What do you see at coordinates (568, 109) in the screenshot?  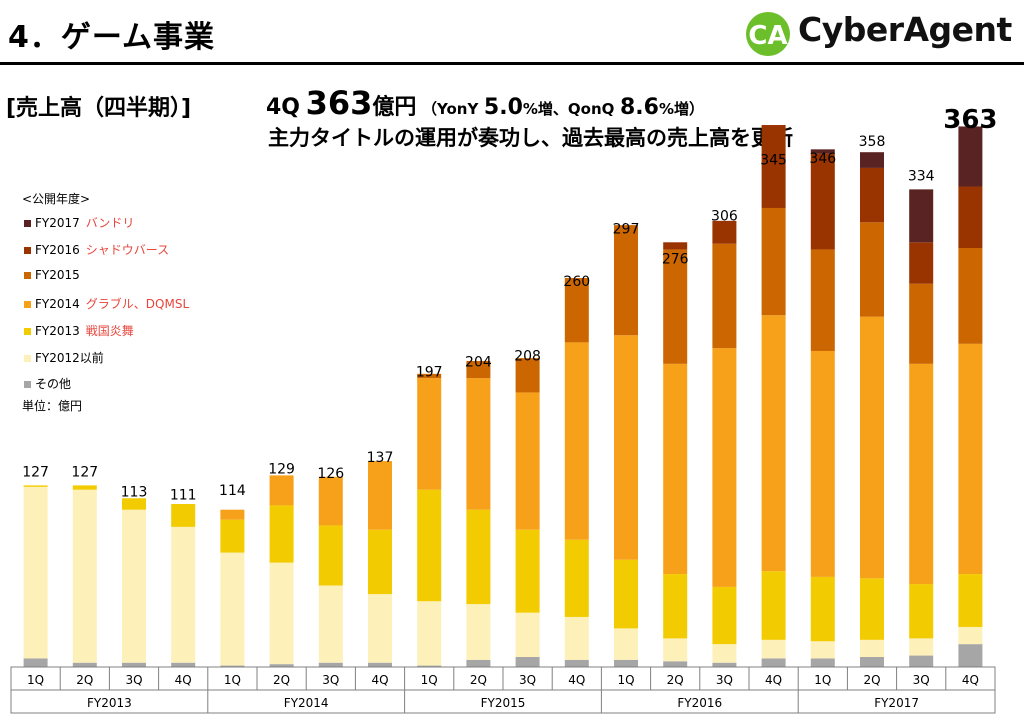 I see `headline-yoy-suffix: %増、QonQ` at bounding box center [568, 109].